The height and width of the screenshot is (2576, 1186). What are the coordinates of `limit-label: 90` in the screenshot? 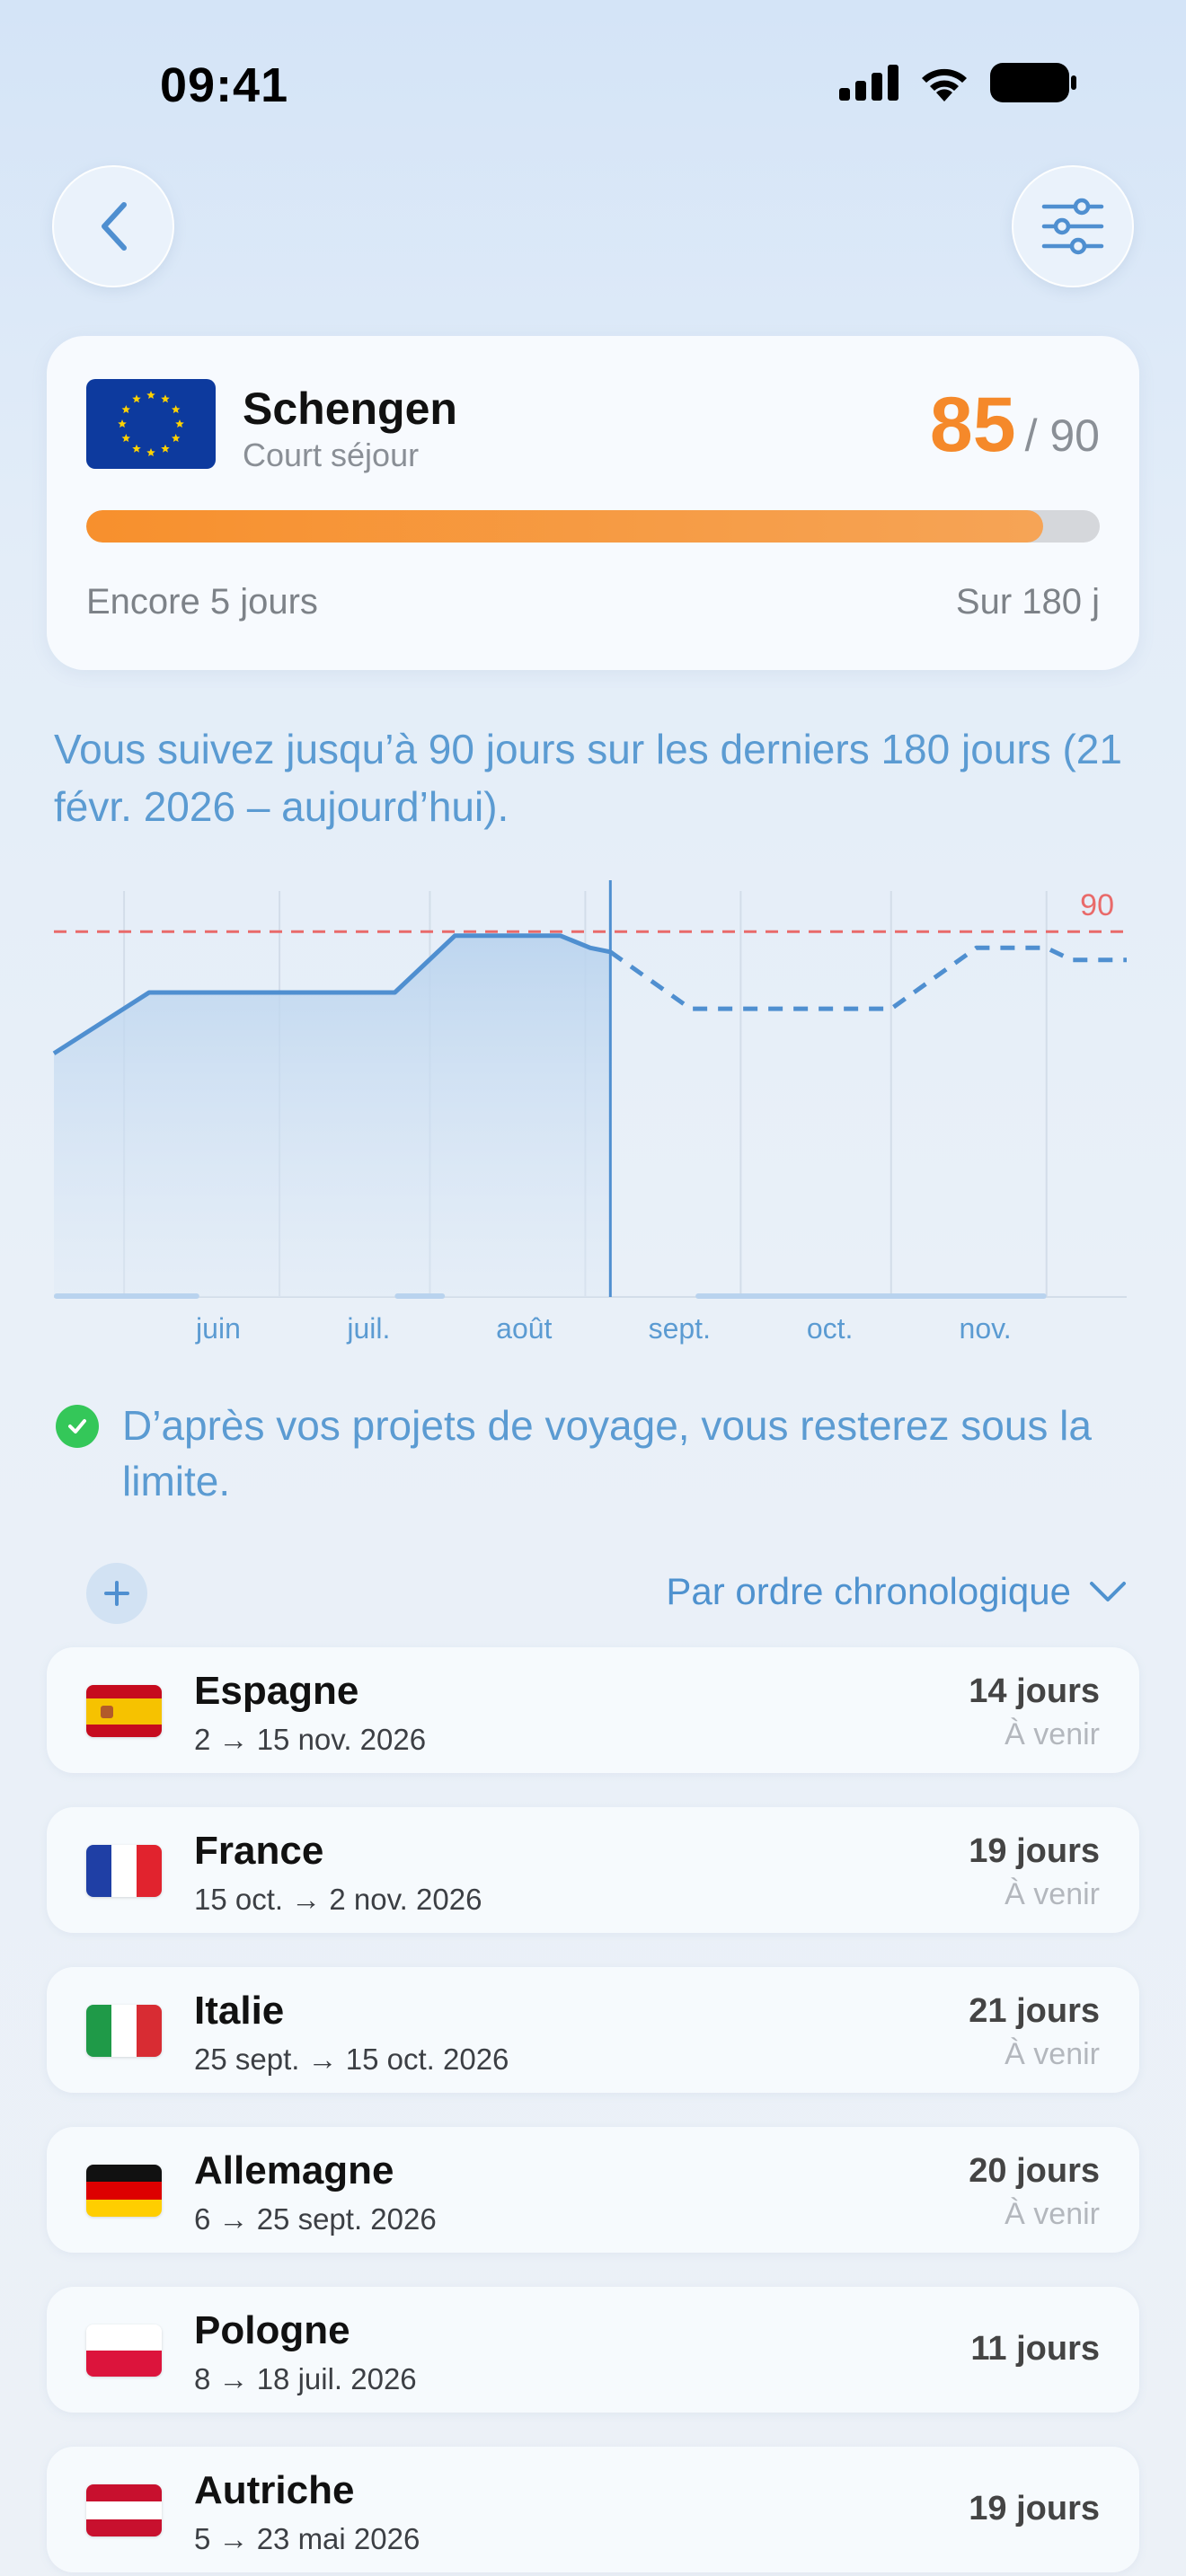 It's located at (1097, 905).